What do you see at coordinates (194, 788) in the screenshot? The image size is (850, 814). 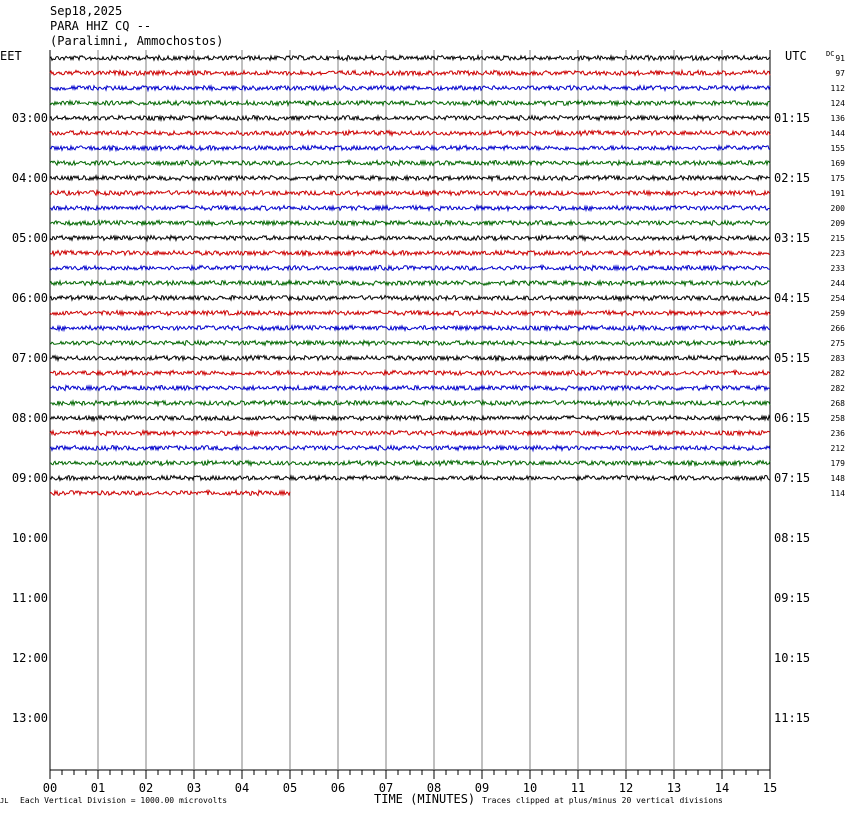 I see `x-tick-label: 03` at bounding box center [194, 788].